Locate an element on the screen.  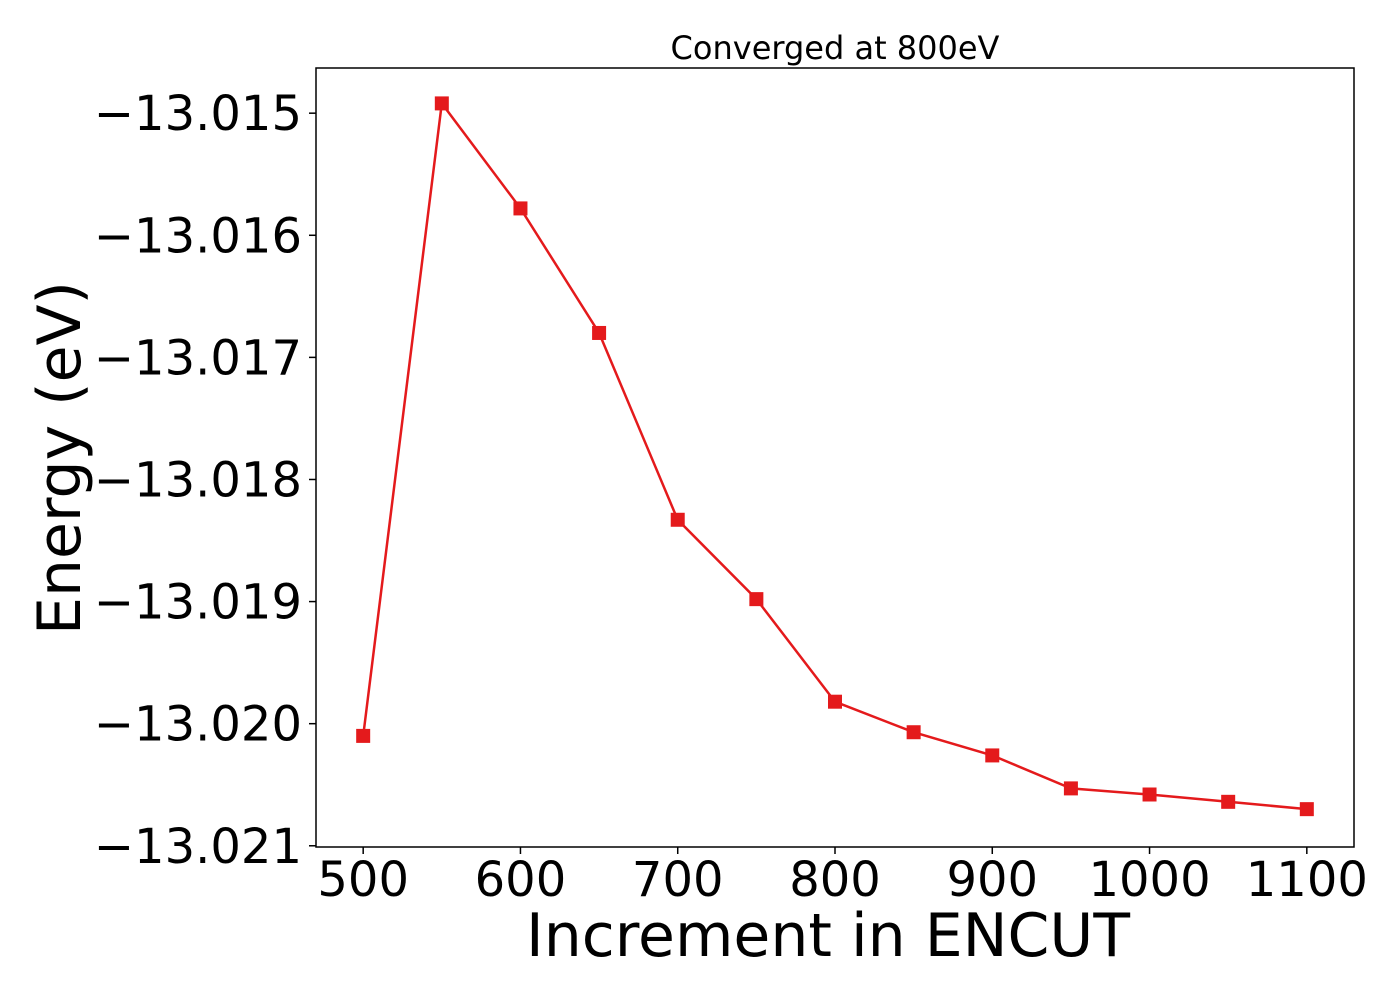
y-tick-label: −13.018 is located at coordinates (198, 480).